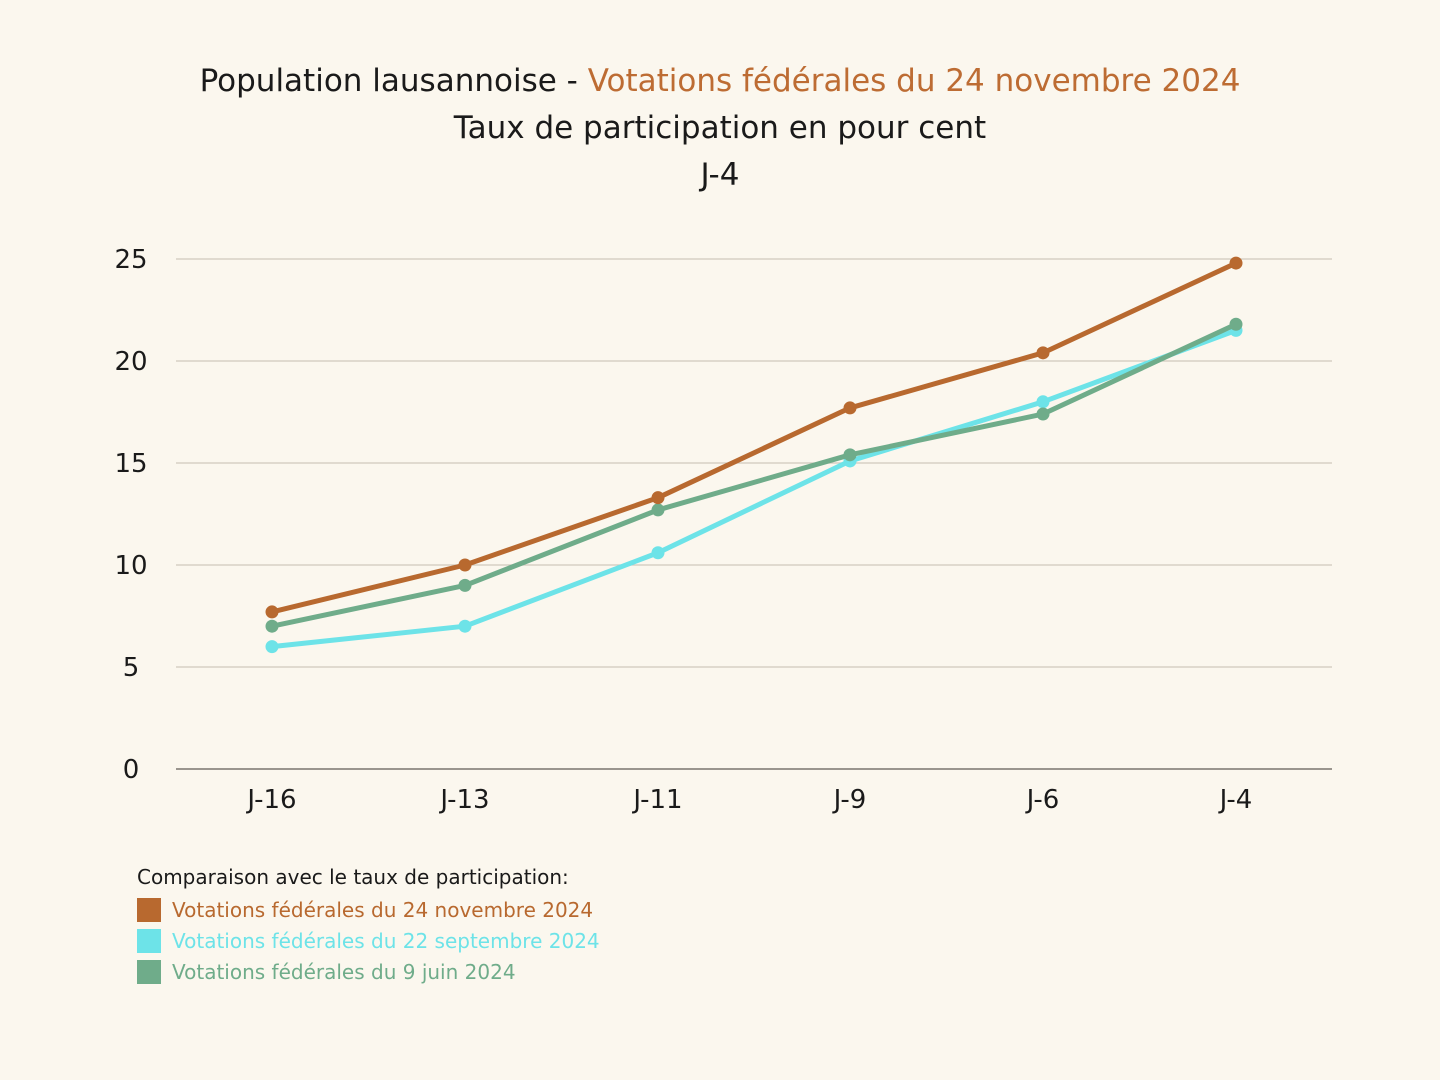 This screenshot has height=1080, width=1440. What do you see at coordinates (149, 940) in the screenshot?
I see `legend-swatch-sep` at bounding box center [149, 940].